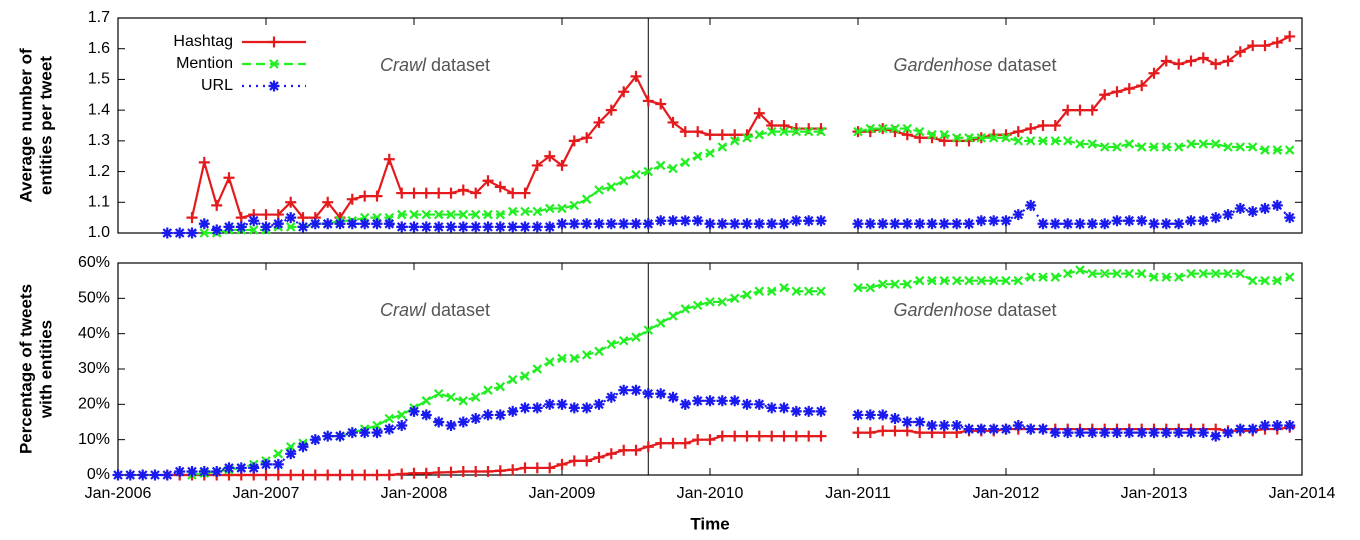 Image resolution: width=1360 pixels, height=540 pixels. What do you see at coordinates (25, 125) in the screenshot?
I see `y-axis-label: Average number of` at bounding box center [25, 125].